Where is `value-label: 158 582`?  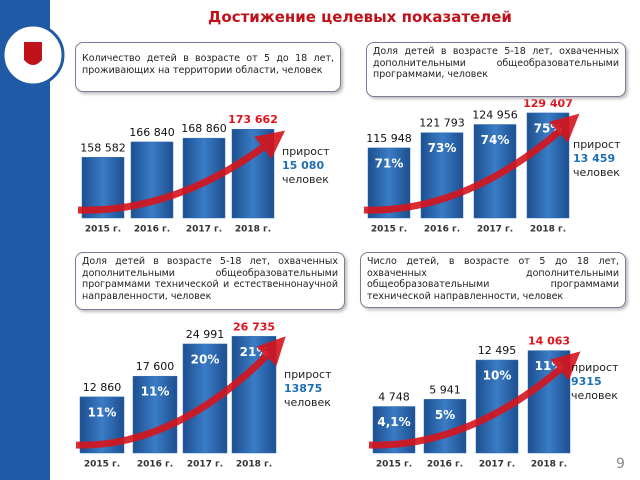 value-label: 158 582 is located at coordinates (103, 147).